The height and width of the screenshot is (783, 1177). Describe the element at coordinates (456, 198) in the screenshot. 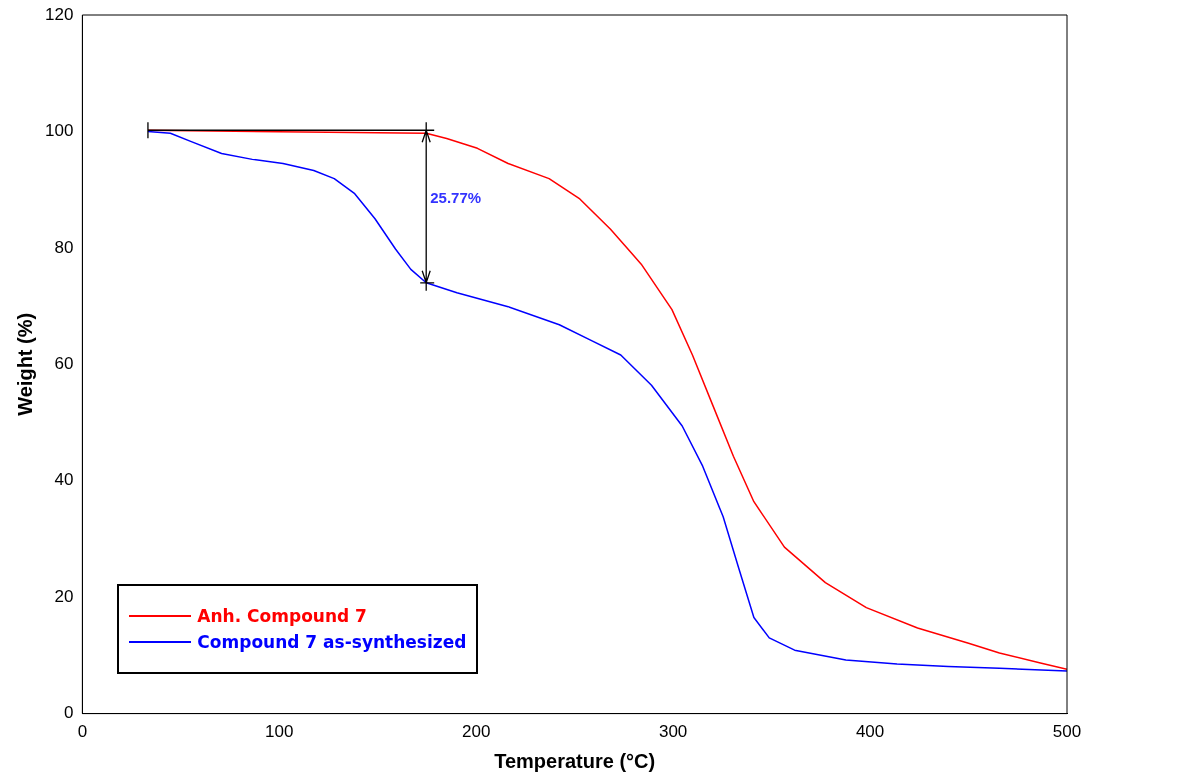

I see `annotation: 25.77%` at that location.